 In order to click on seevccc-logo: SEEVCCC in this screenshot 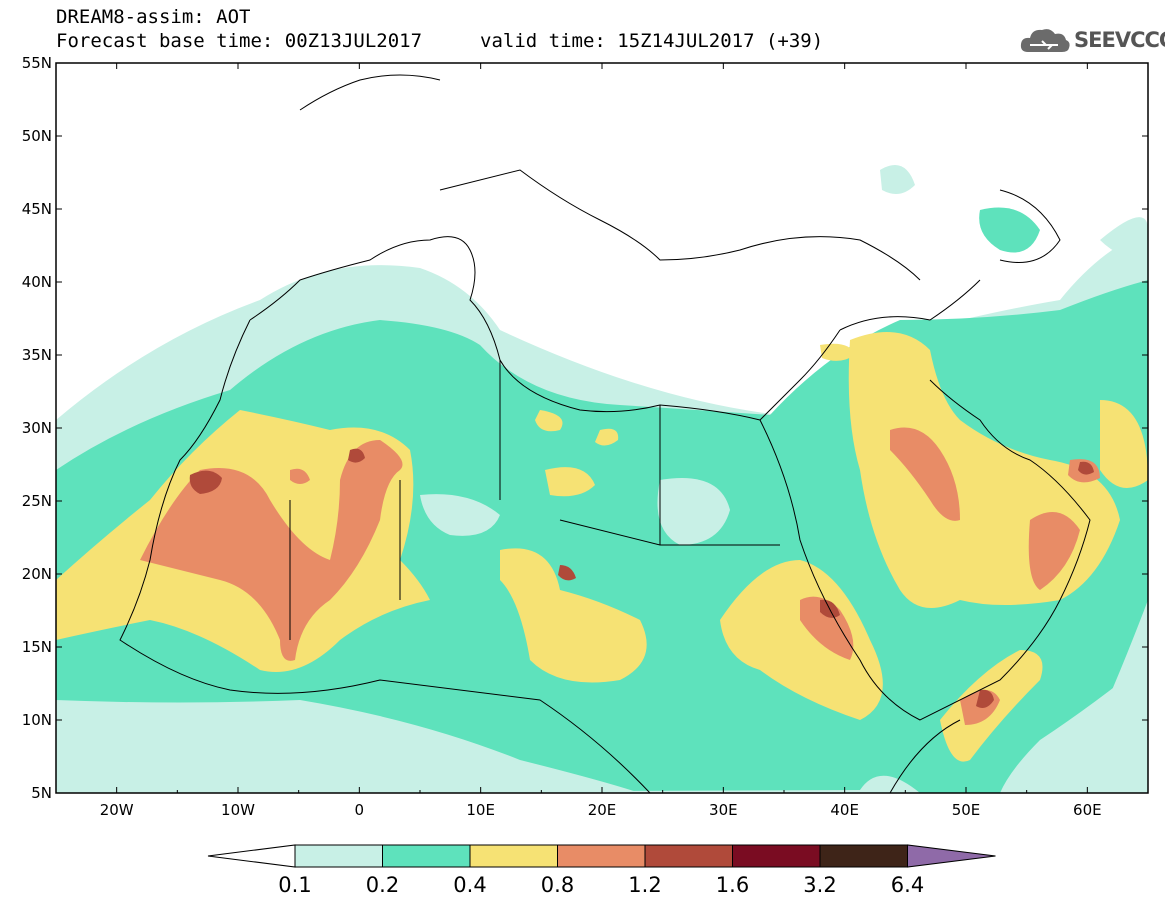, I will do `click(1091, 41)`.